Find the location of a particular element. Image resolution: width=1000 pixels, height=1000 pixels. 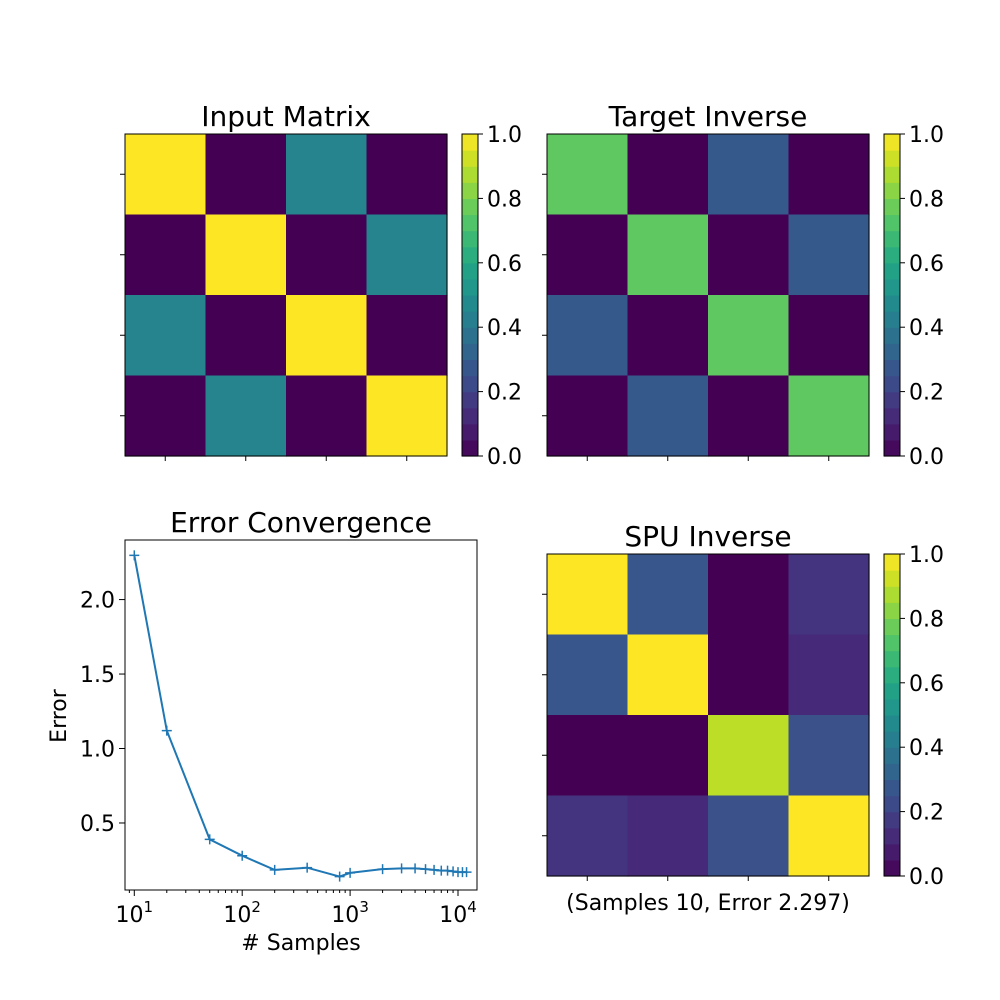

input-matrix-heatmap is located at coordinates (286, 295).